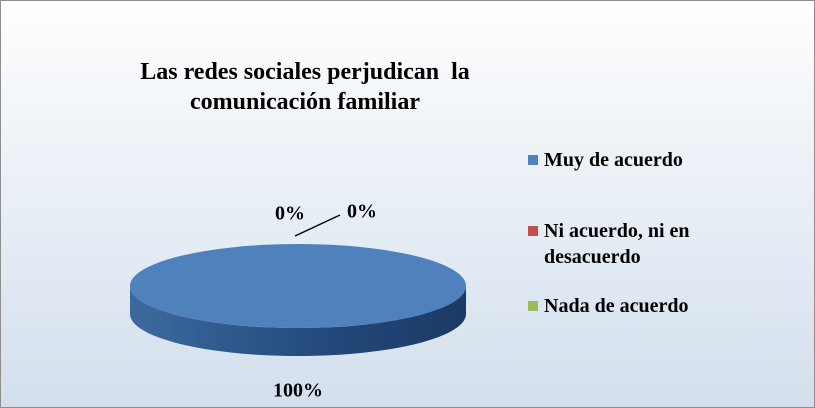 The width and height of the screenshot is (815, 408). What do you see at coordinates (317, 225) in the screenshot?
I see `leader-line` at bounding box center [317, 225].